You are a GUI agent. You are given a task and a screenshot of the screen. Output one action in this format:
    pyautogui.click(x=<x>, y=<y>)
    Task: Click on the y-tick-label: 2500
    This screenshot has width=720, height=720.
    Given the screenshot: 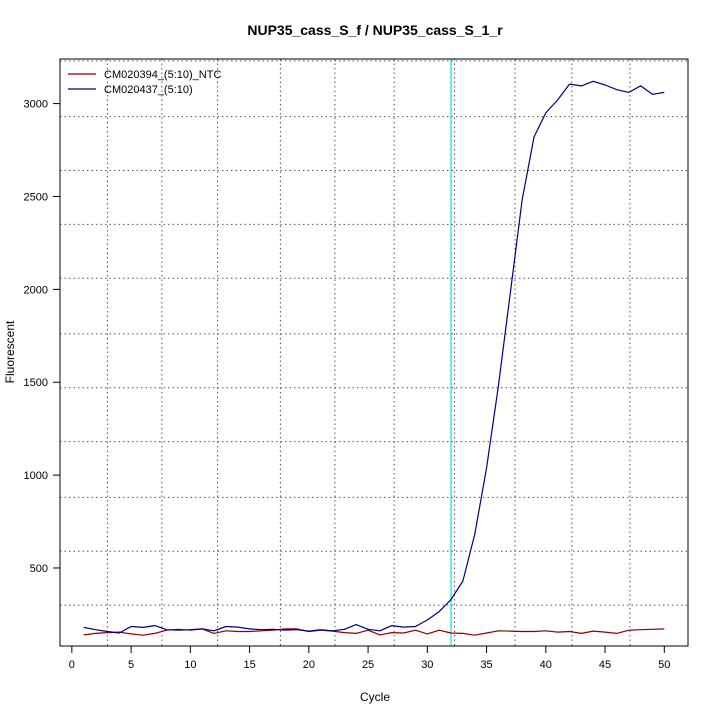 What is the action you would take?
    pyautogui.click(x=36, y=197)
    